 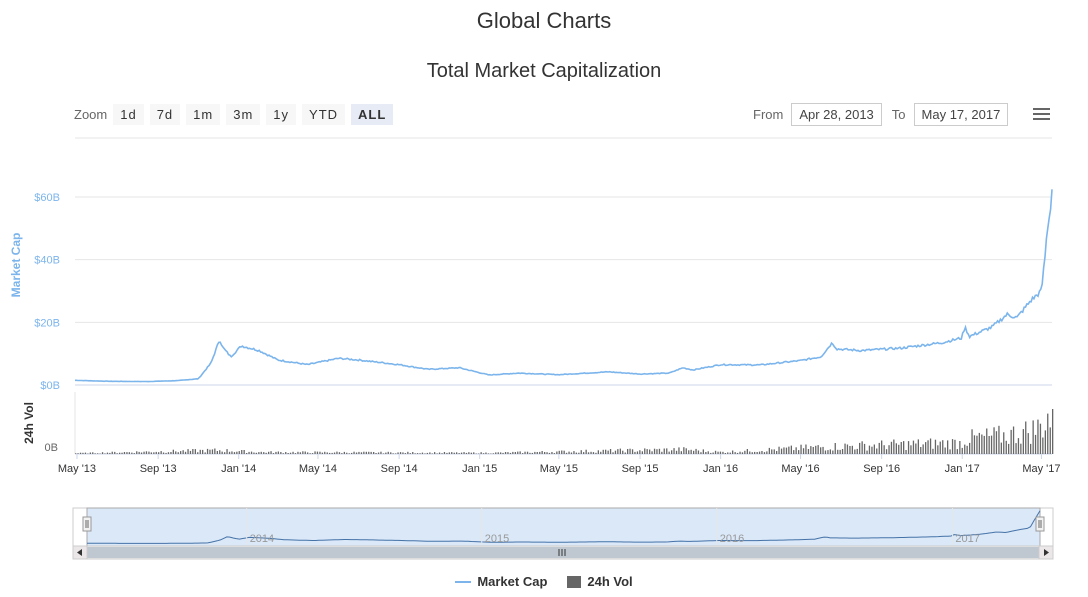 I want to click on zoom-label: Zoom, so click(x=91, y=114).